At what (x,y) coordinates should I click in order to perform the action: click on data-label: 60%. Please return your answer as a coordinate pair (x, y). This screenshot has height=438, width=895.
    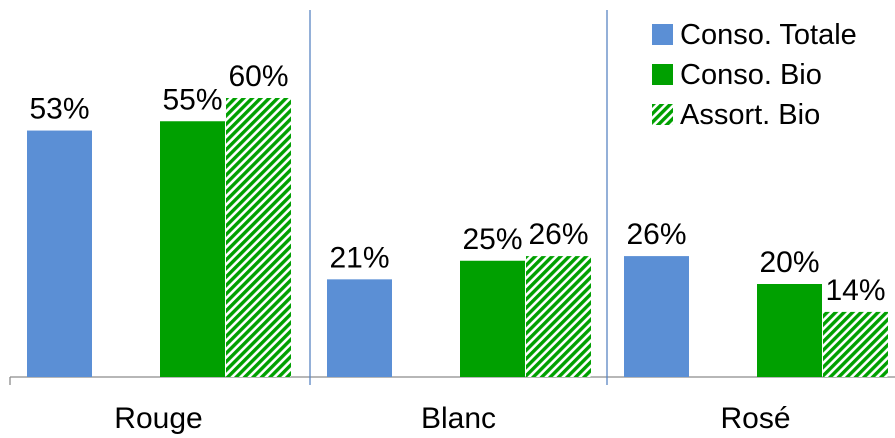
    Looking at the image, I should click on (258, 76).